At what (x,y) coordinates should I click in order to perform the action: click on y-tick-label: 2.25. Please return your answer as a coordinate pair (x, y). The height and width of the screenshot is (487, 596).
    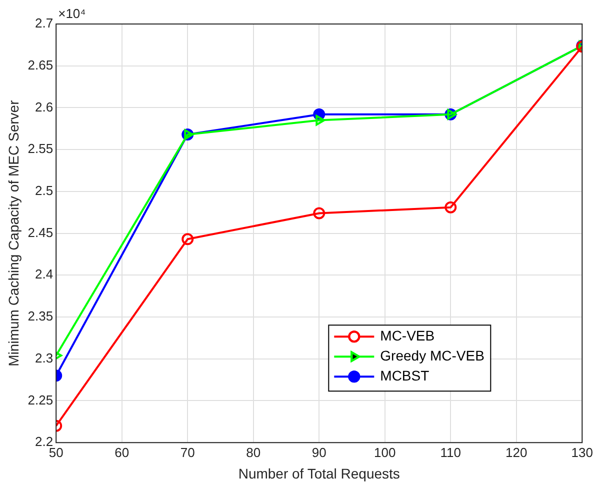
    Looking at the image, I should click on (41, 400).